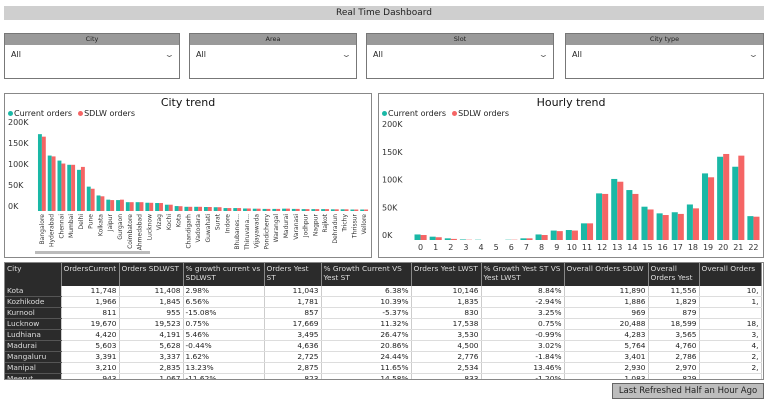 Image resolution: width=768 pixels, height=402 pixels. What do you see at coordinates (120, 227) in the screenshot?
I see `x-tick-label: Gurgaon` at bounding box center [120, 227].